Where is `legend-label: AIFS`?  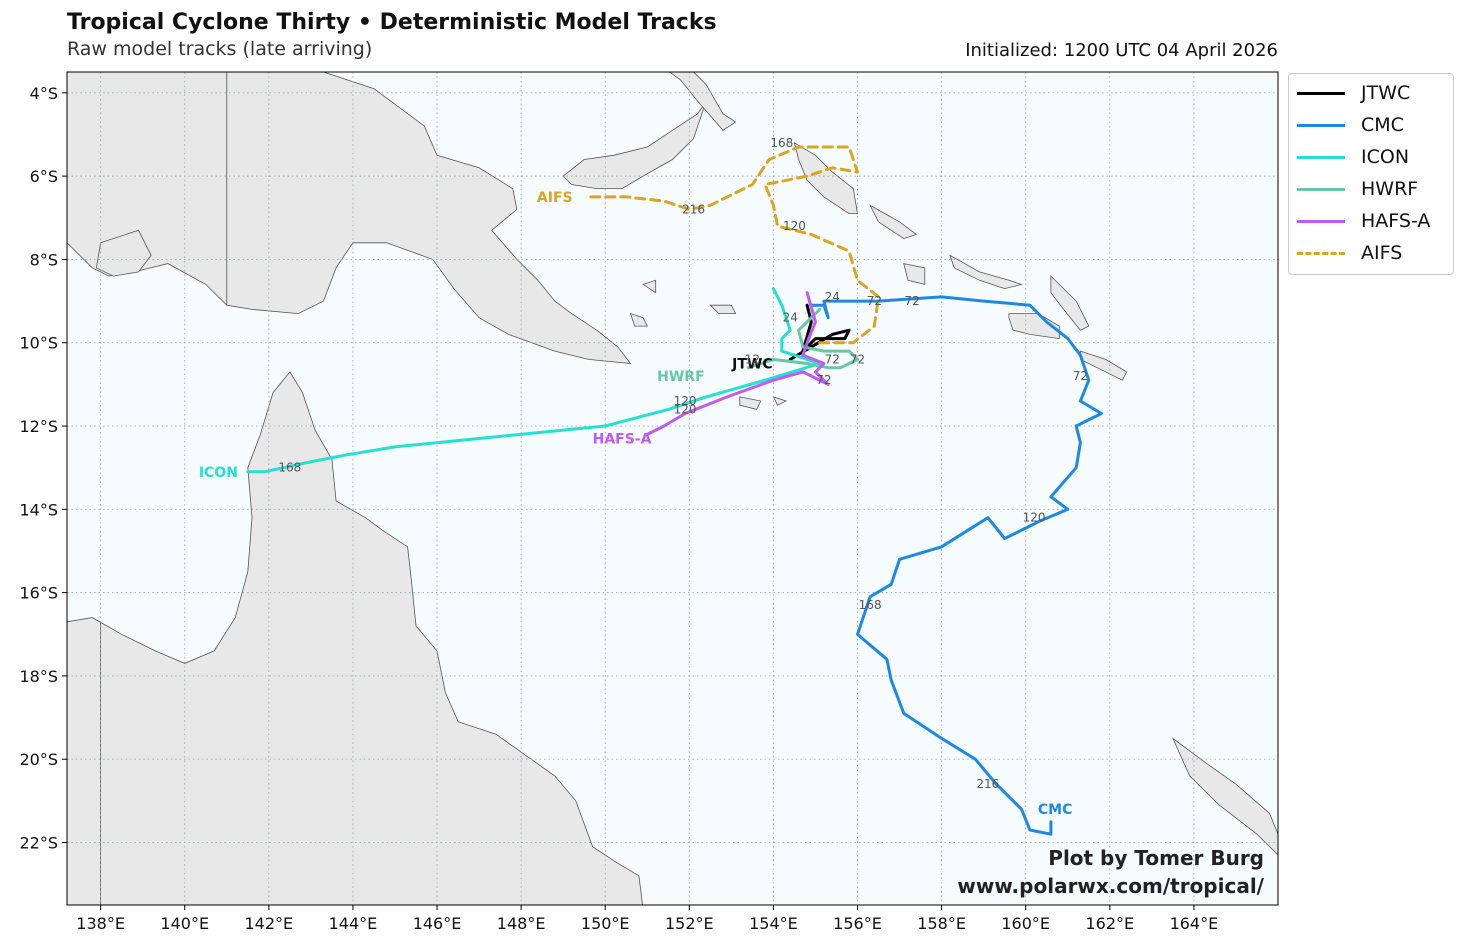
legend-label: AIFS is located at coordinates (1382, 253).